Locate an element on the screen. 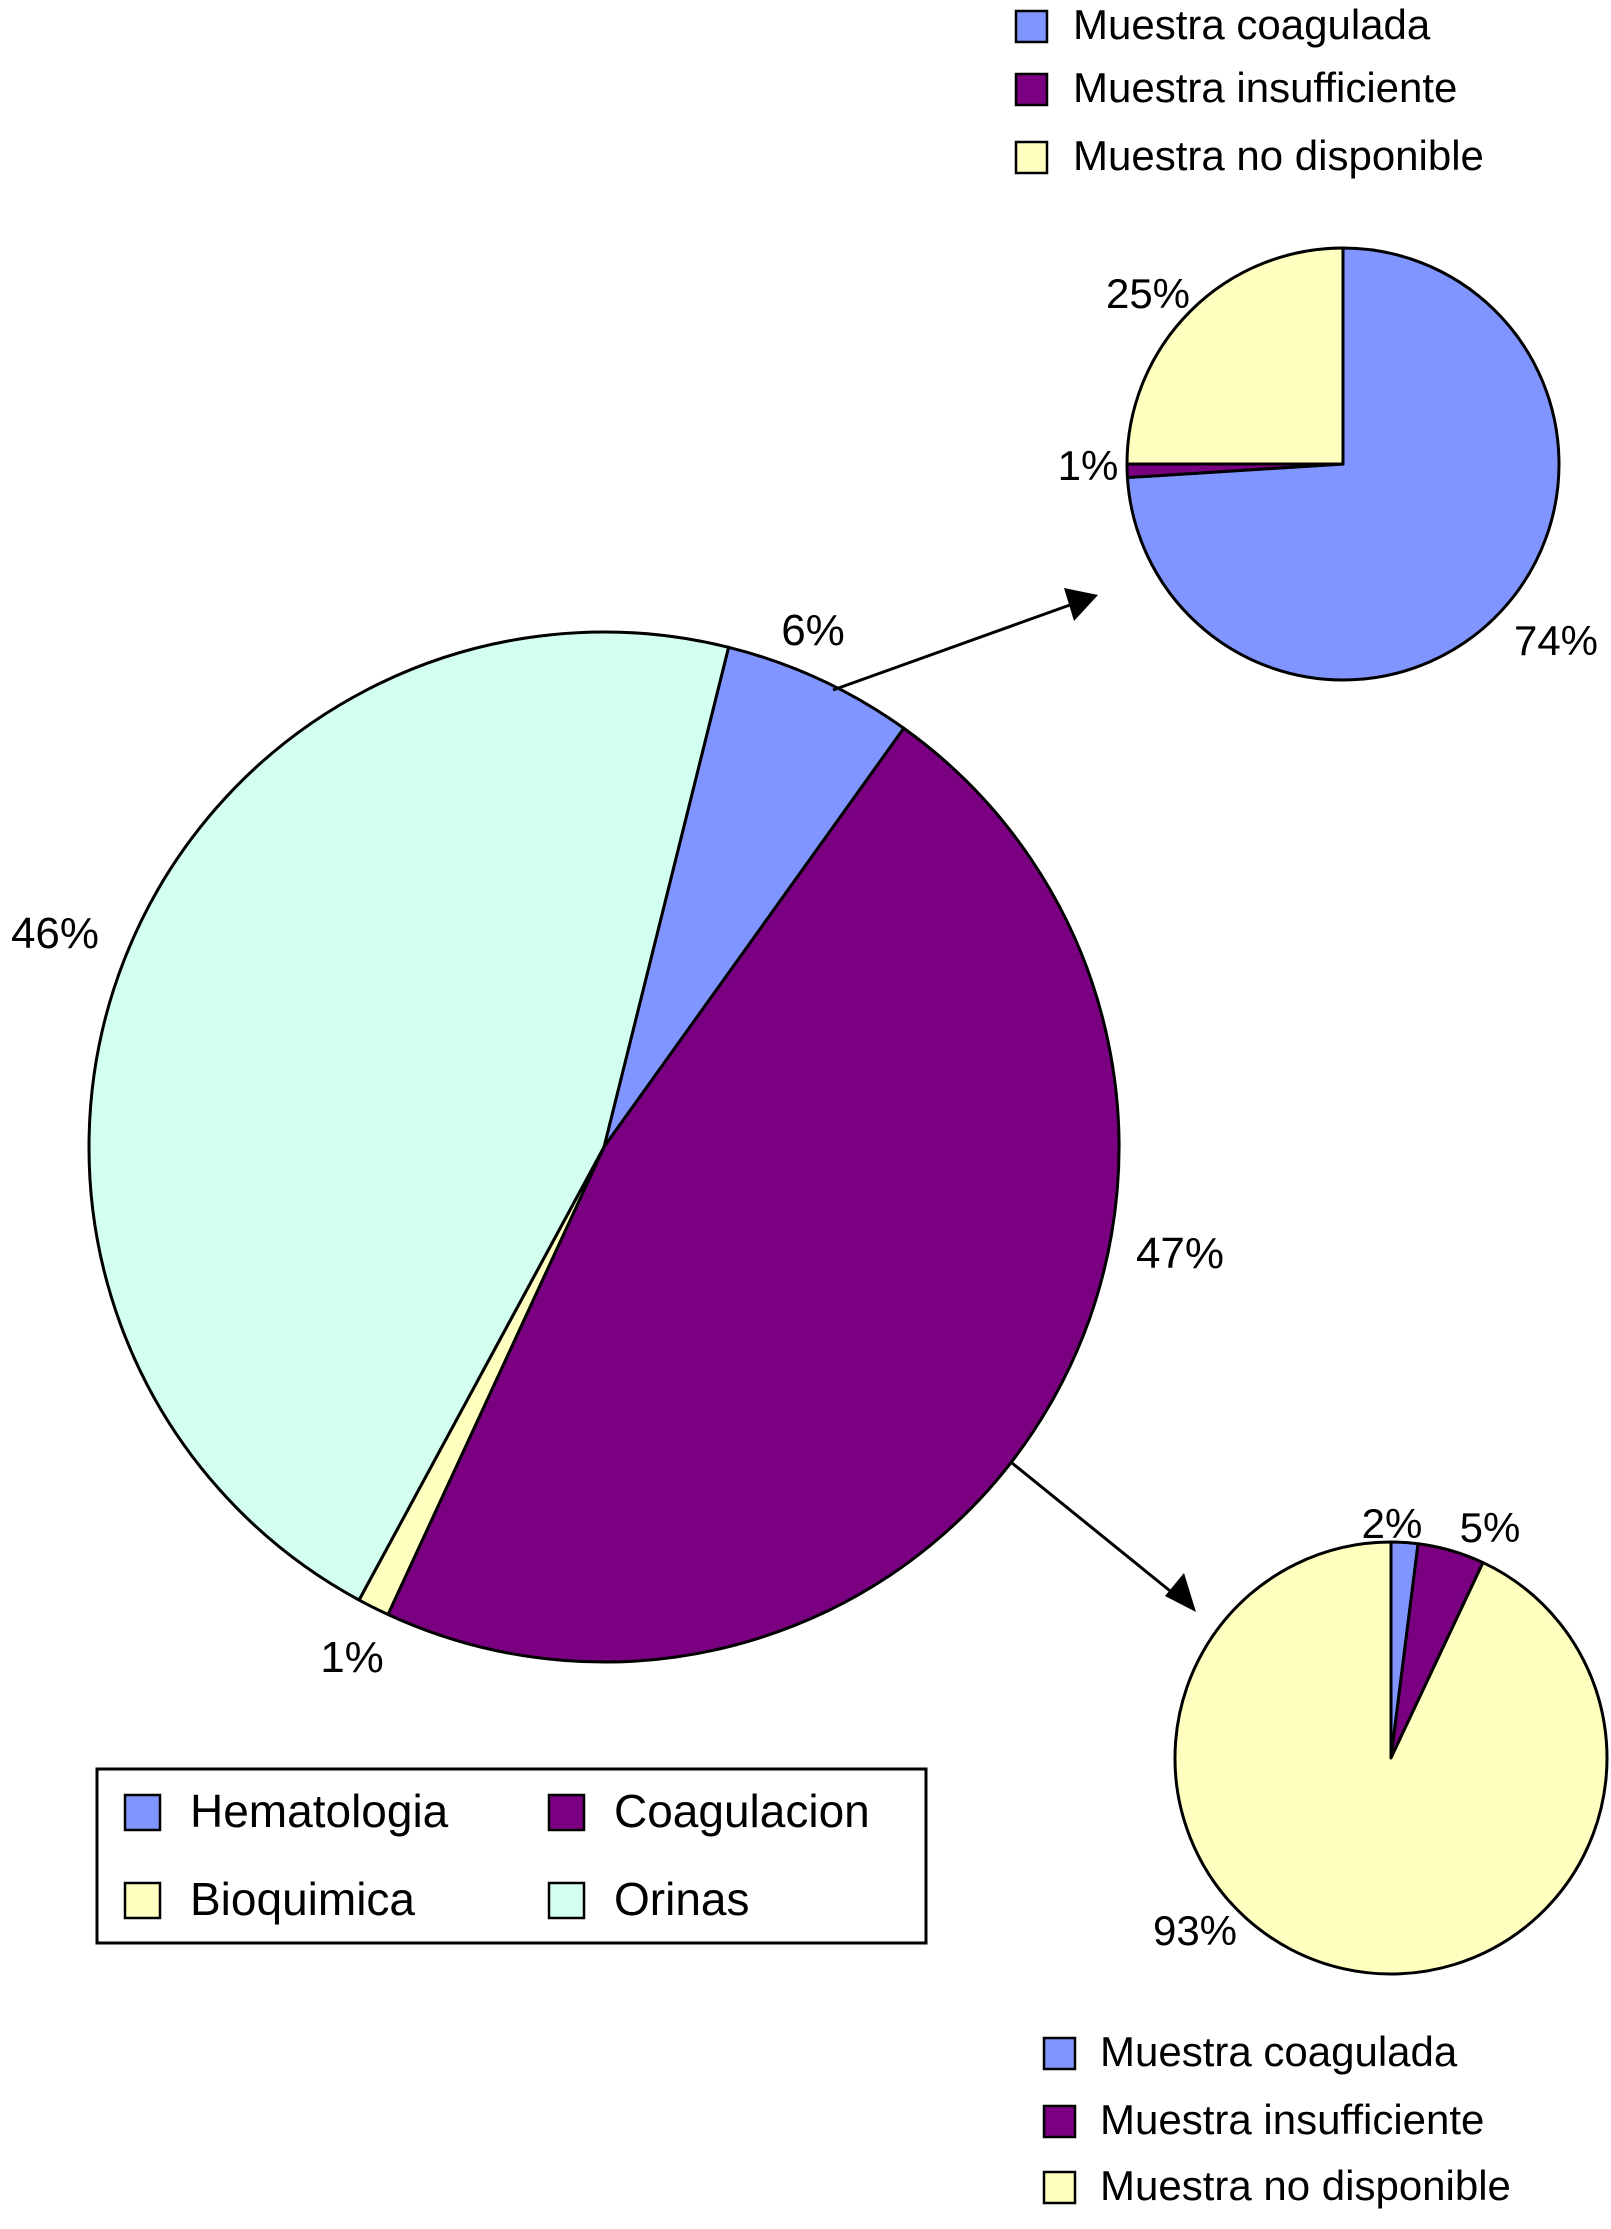  bottom-legend-swatch-coagulada is located at coordinates (1059, 2053).